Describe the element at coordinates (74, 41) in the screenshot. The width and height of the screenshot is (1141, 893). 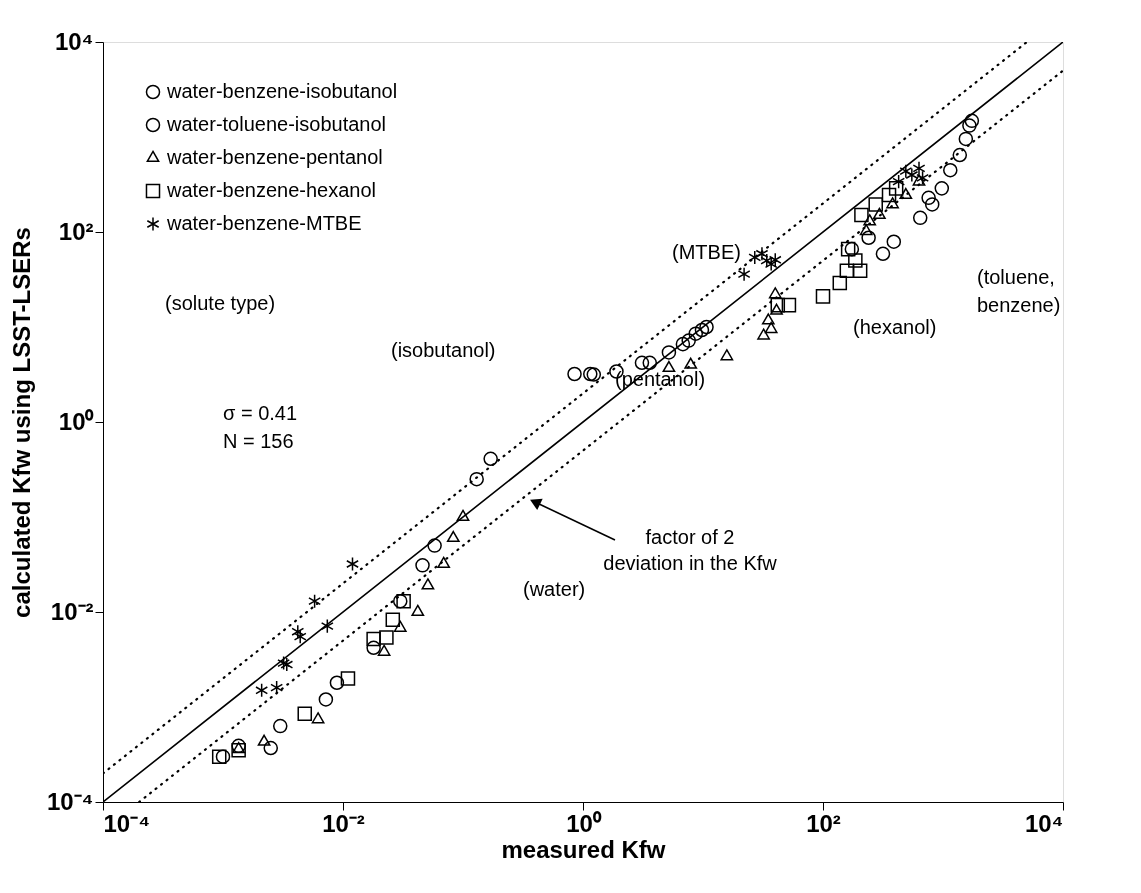
I see `y-tick-label: 10⁴` at that location.